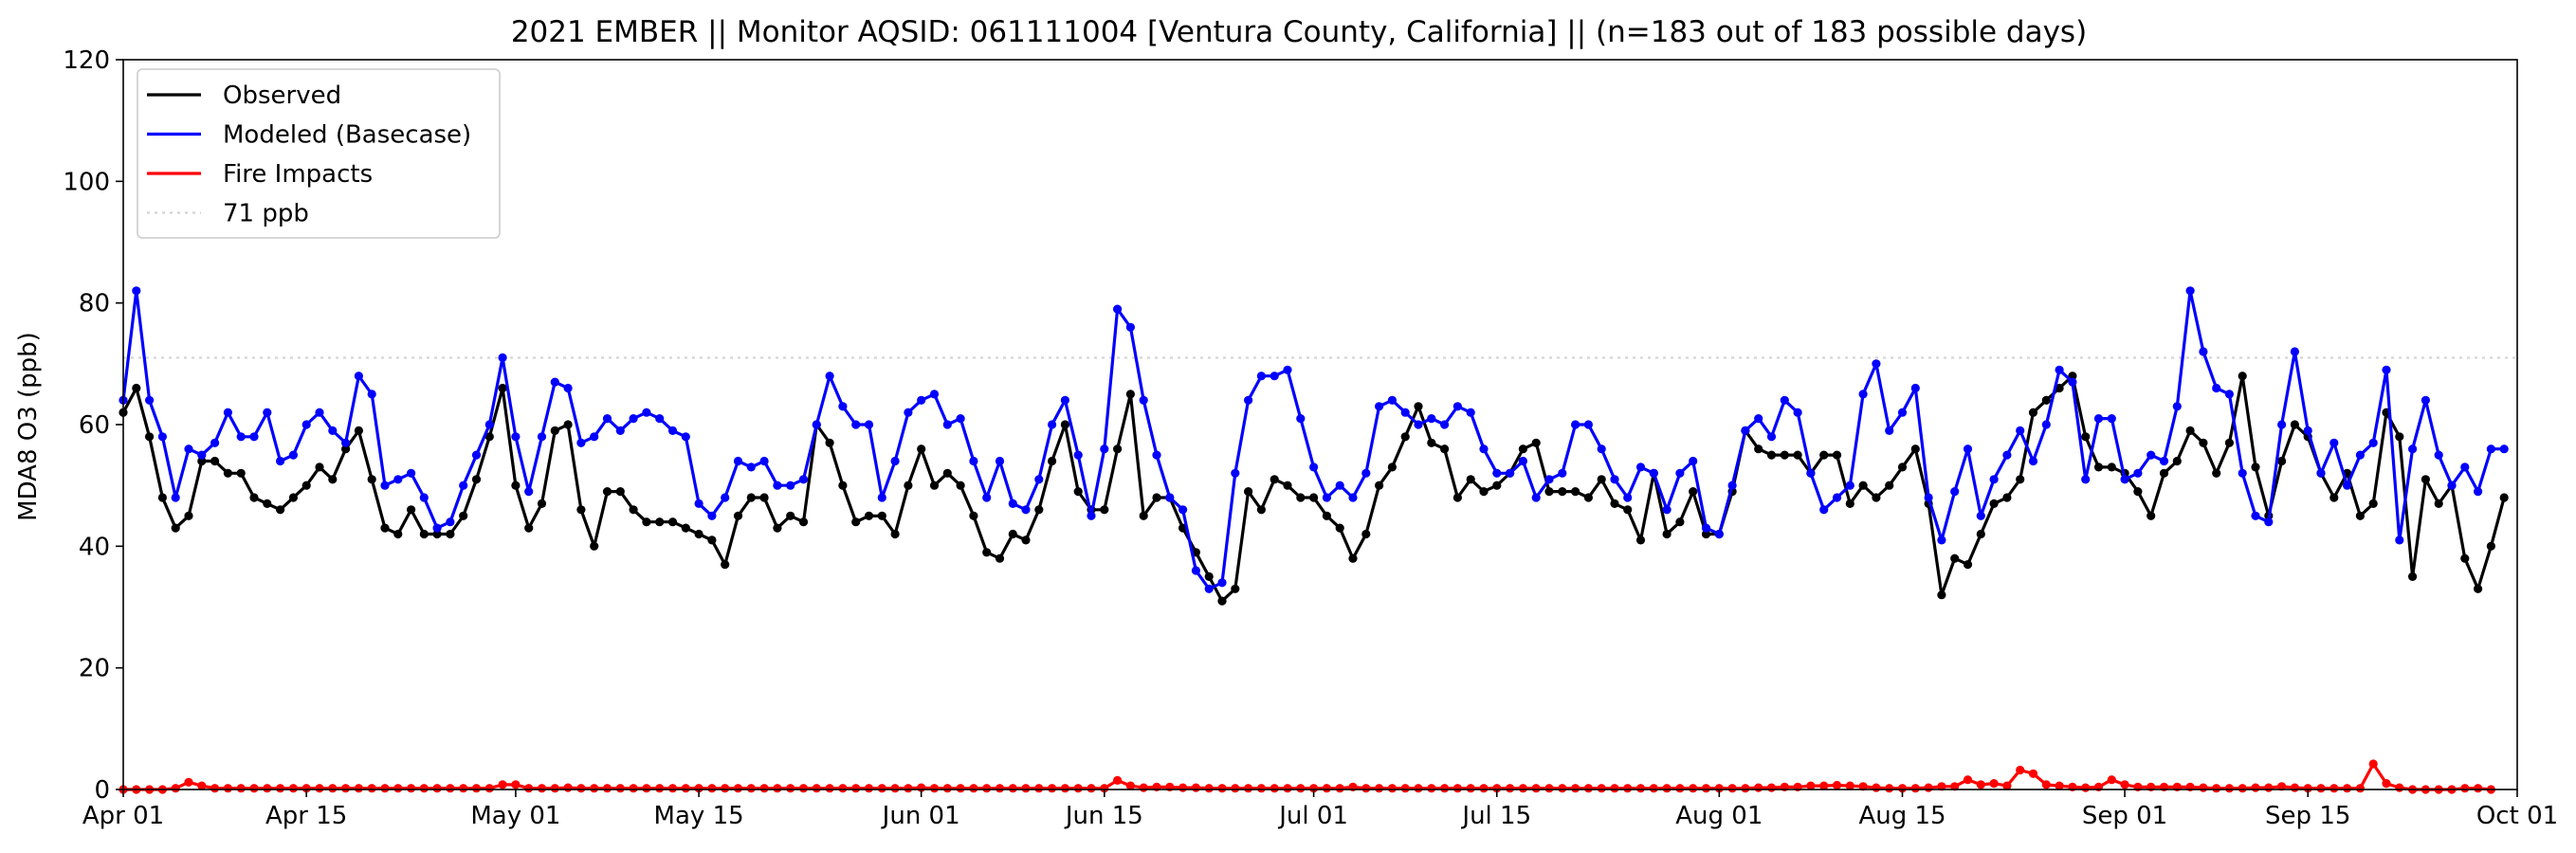 The image size is (2576, 853). I want to click on x-tick-label: Jun 15, so click(1103, 816).